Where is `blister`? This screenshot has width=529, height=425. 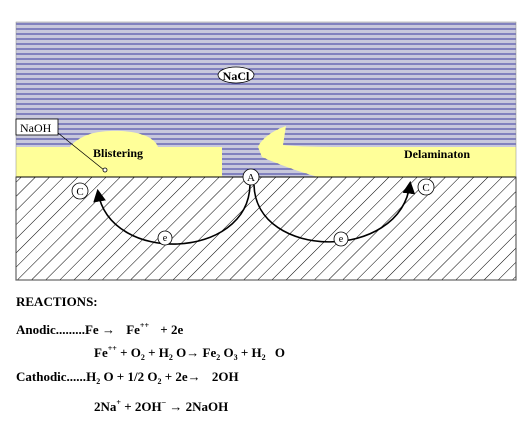 blister is located at coordinates (114, 154).